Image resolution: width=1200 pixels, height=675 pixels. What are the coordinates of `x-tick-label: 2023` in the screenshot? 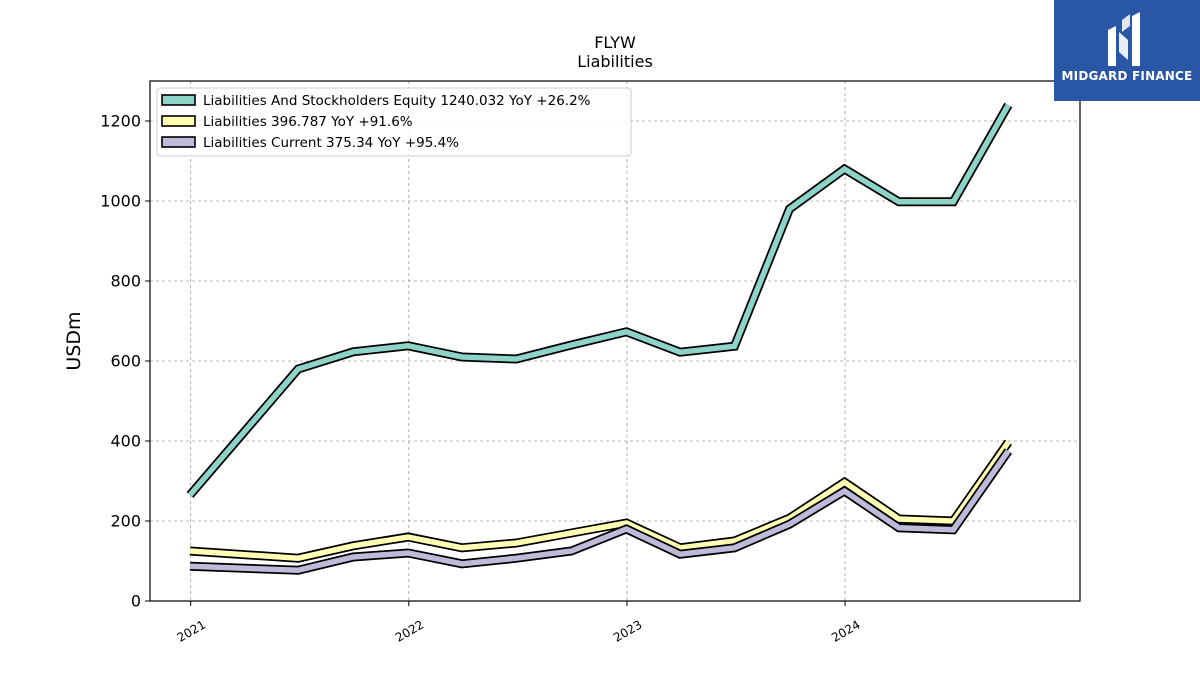 It's located at (627, 630).